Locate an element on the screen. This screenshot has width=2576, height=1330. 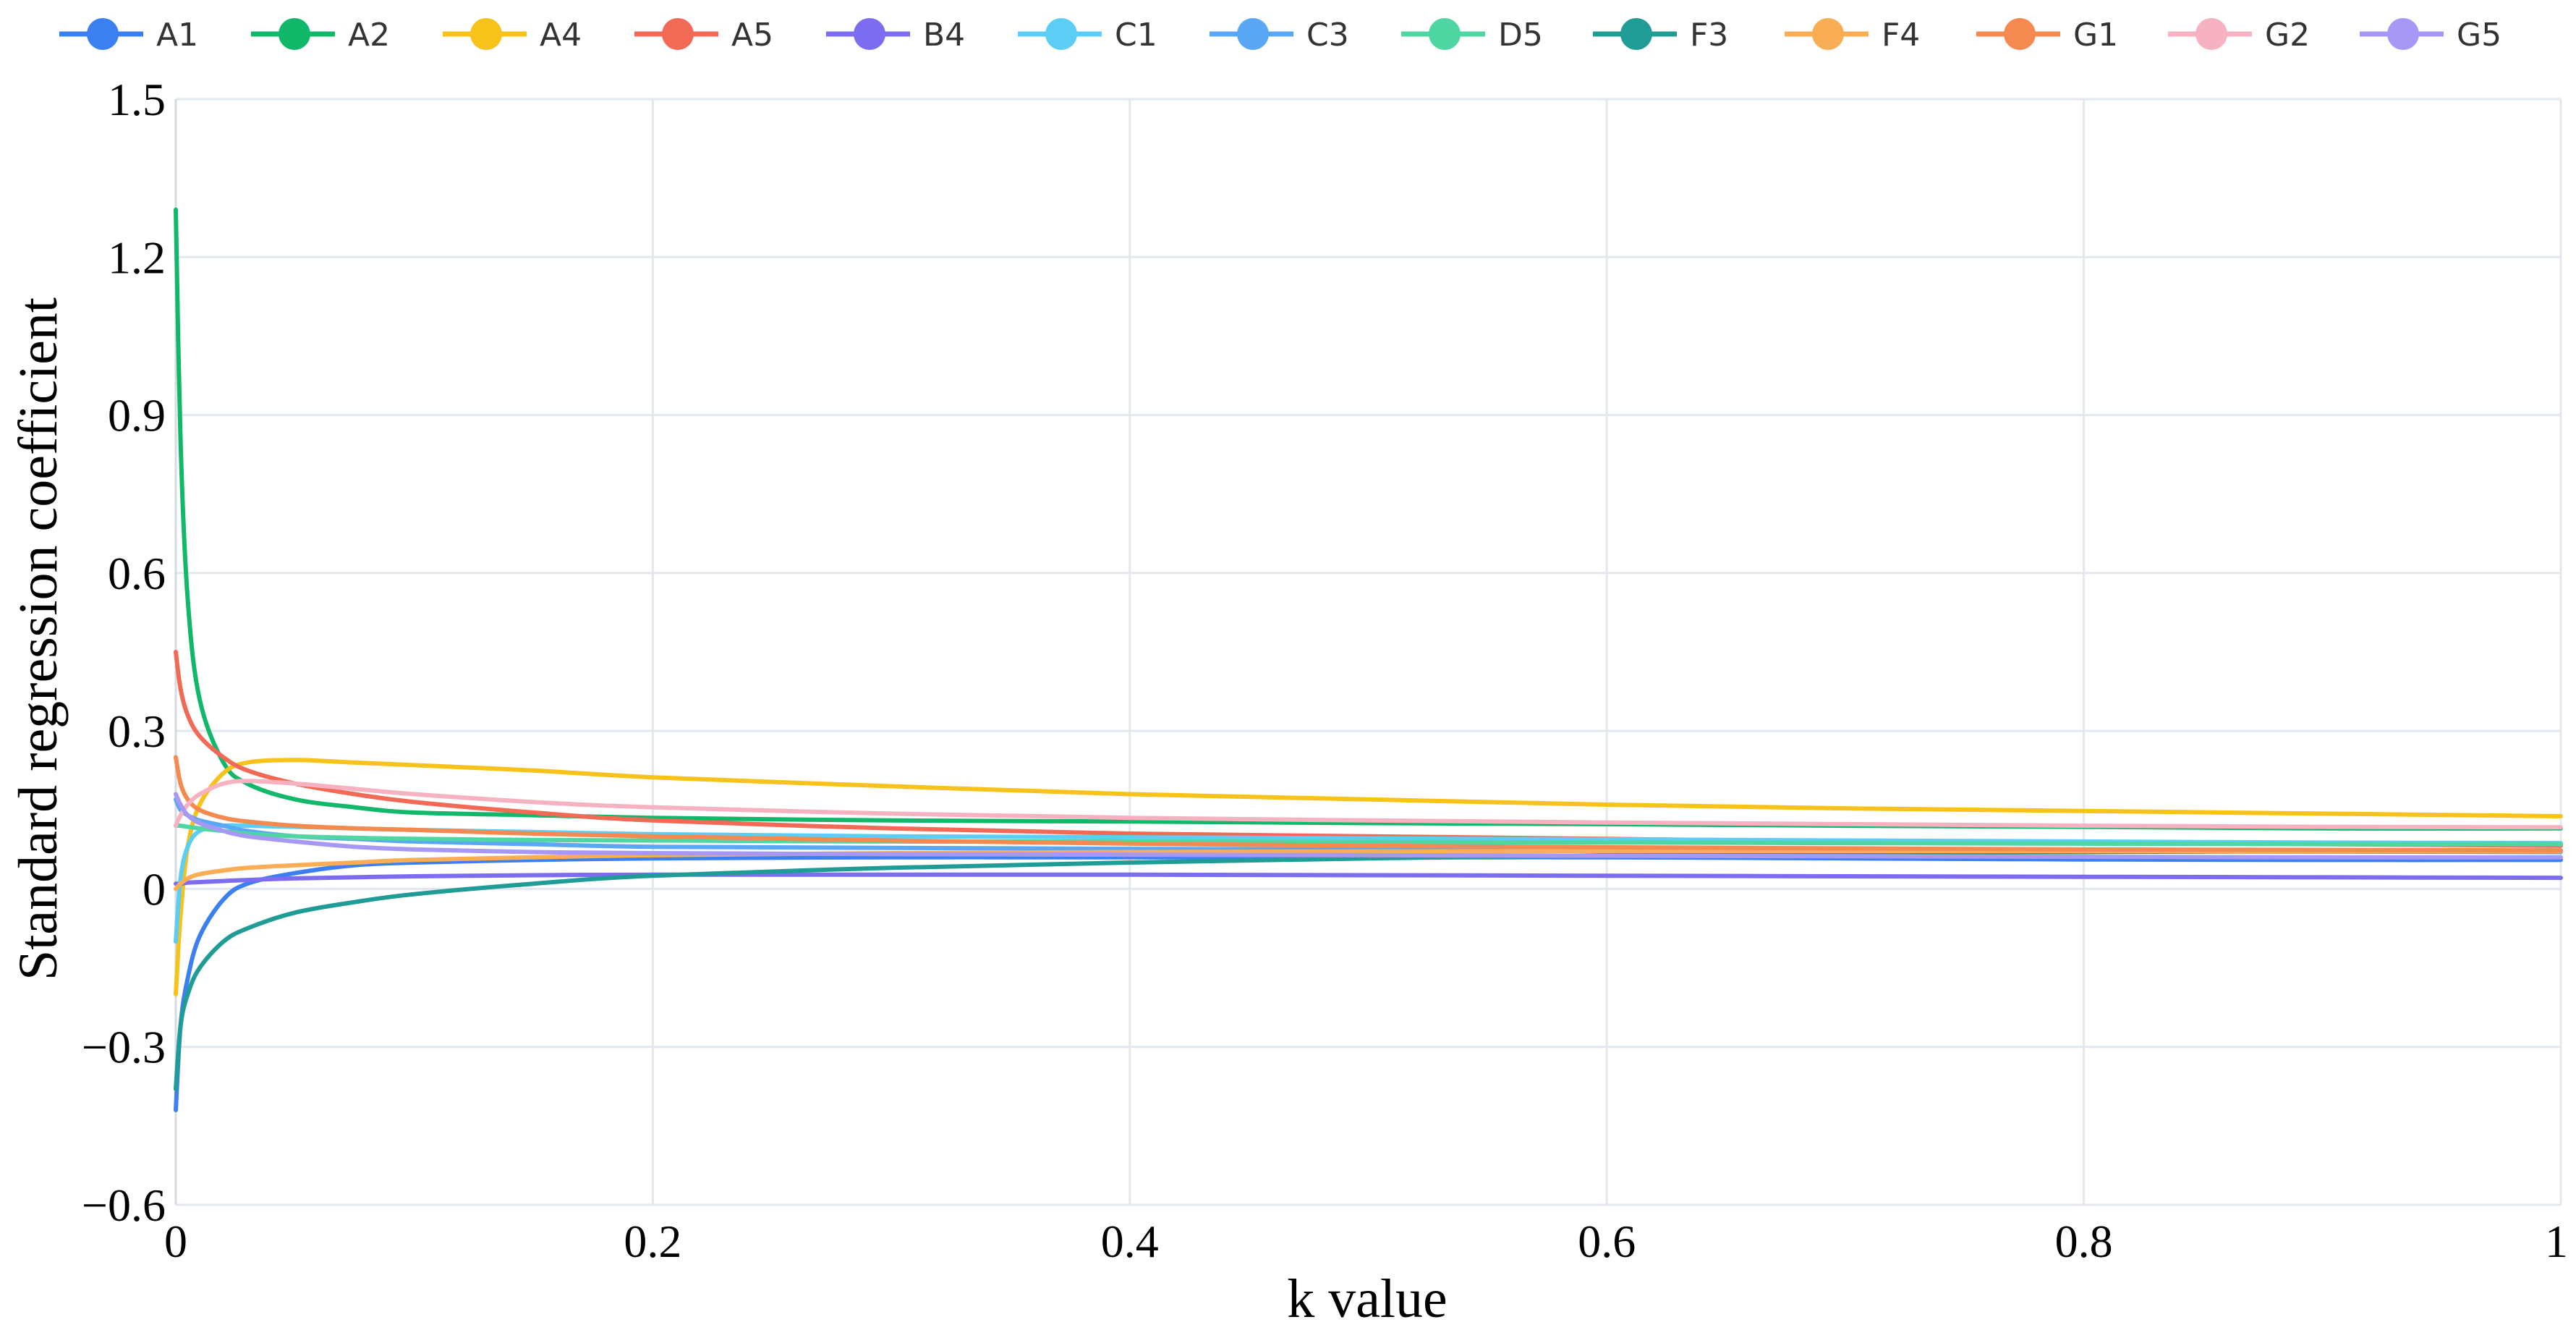
y-tick-label: 1.2 is located at coordinates (137, 258).